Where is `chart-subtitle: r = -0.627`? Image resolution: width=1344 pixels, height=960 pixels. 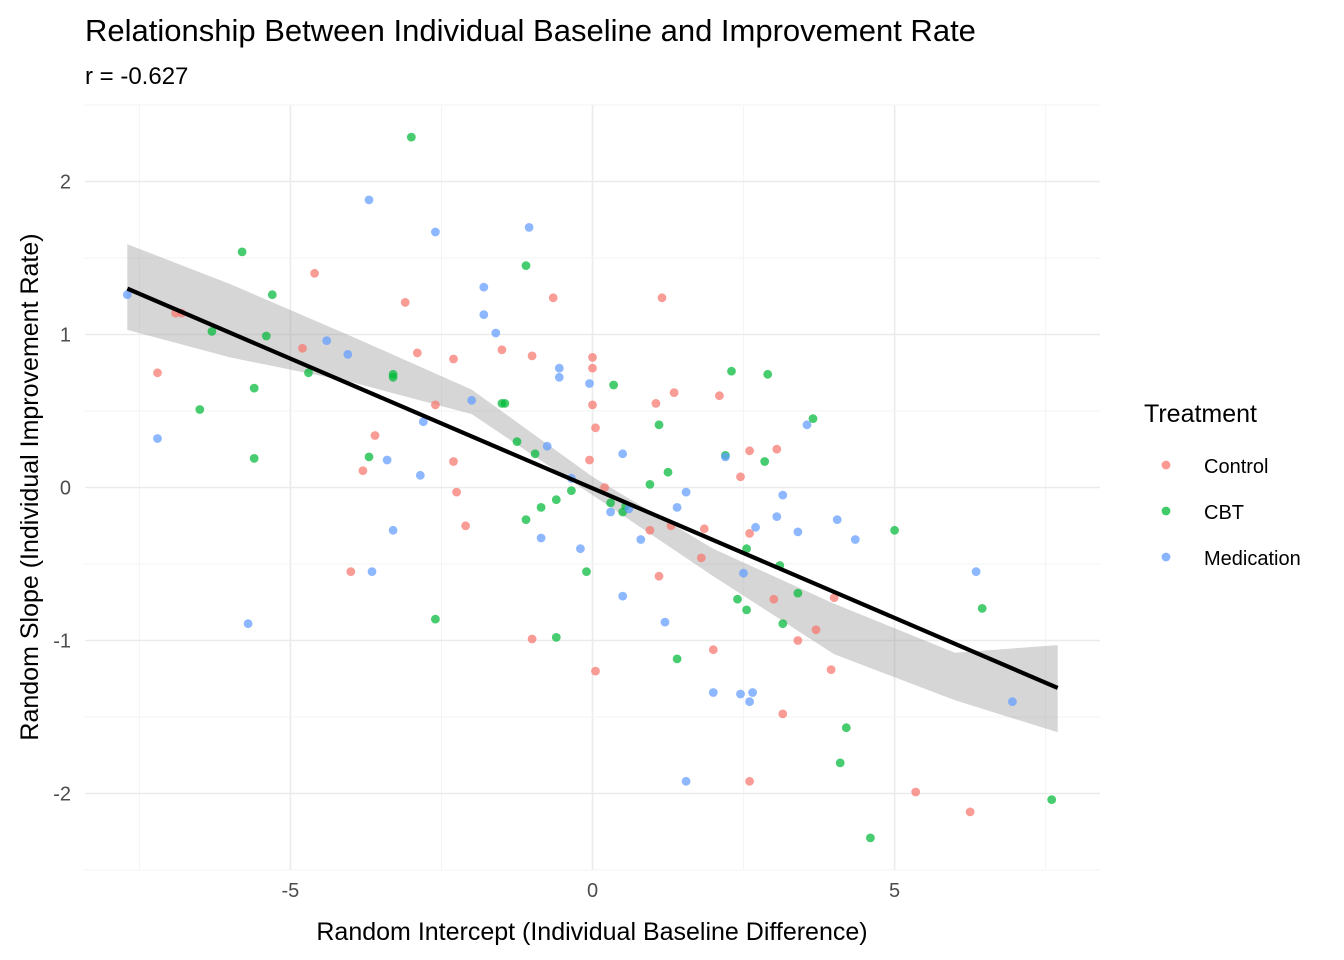 chart-subtitle: r = -0.627 is located at coordinates (136, 76).